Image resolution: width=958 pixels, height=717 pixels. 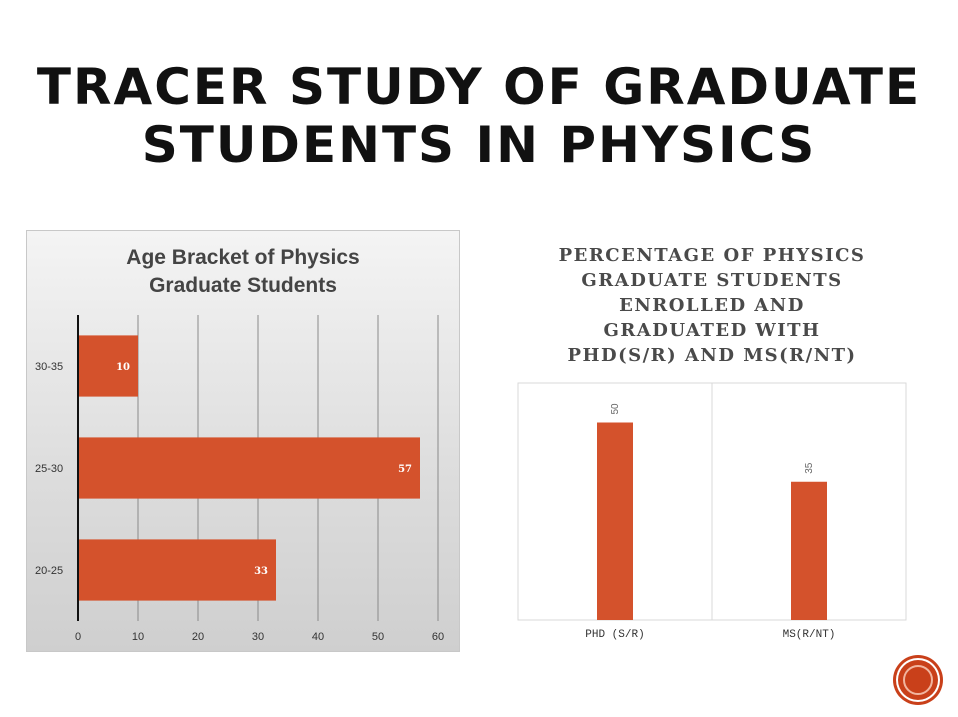 What do you see at coordinates (49, 469) in the screenshot?
I see `chart1-category-label: 25-30` at bounding box center [49, 469].